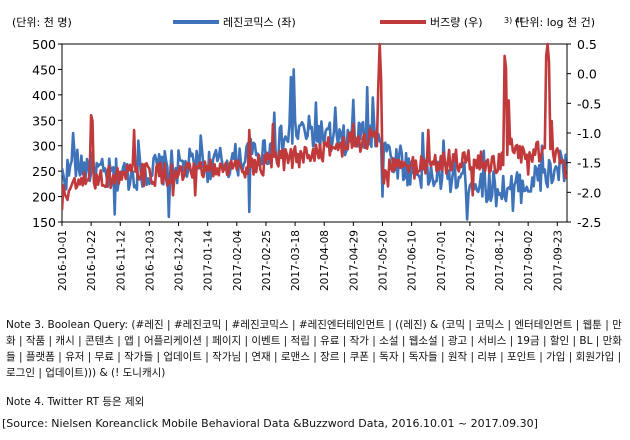 The height and width of the screenshot is (440, 630). Describe the element at coordinates (150, 260) in the screenshot. I see `x-tick-label: 2016-12-03` at that location.